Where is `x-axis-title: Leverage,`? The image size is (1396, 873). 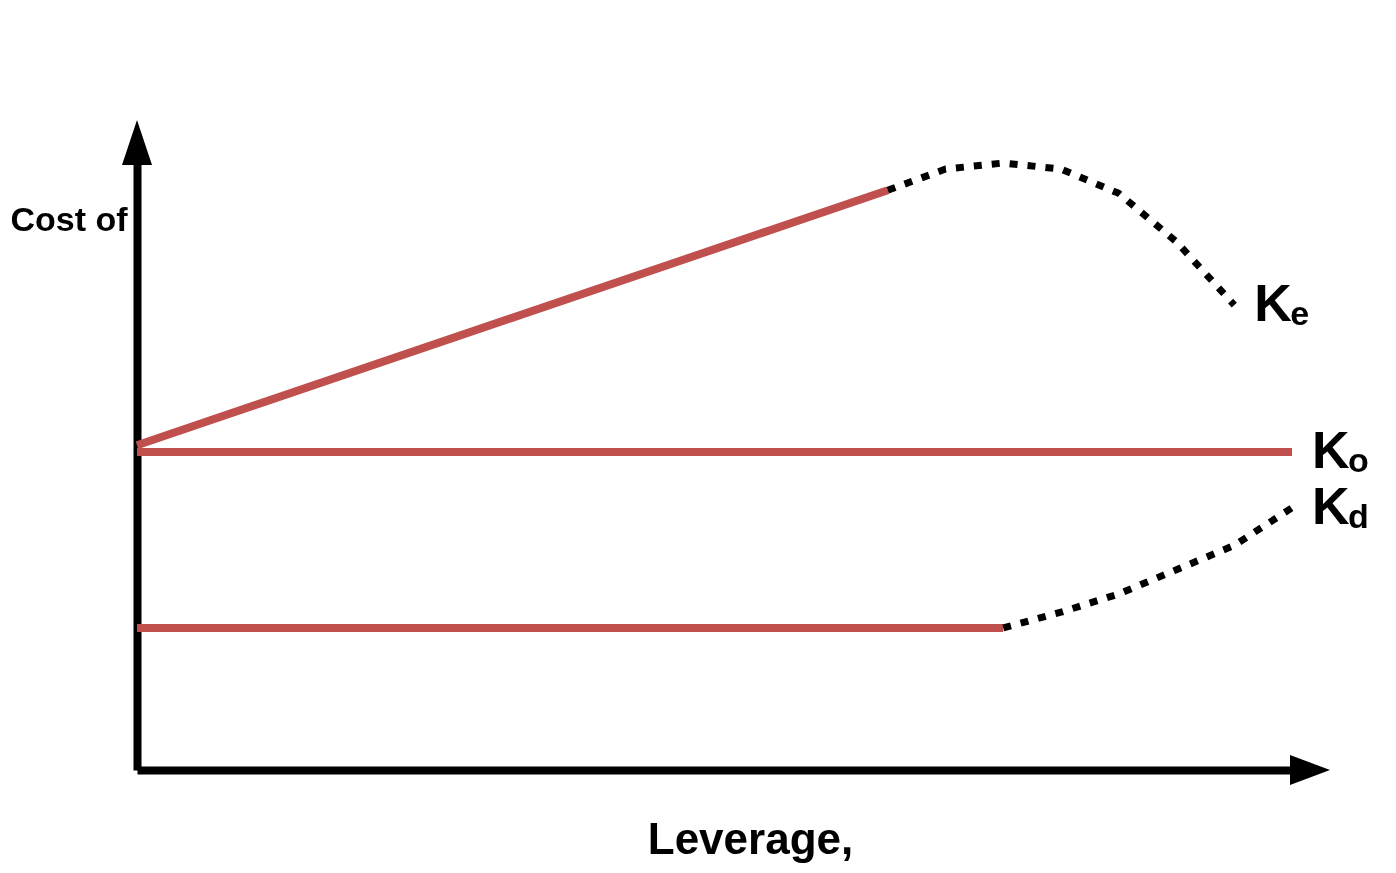
x-axis-title: Leverage, is located at coordinates (750, 838).